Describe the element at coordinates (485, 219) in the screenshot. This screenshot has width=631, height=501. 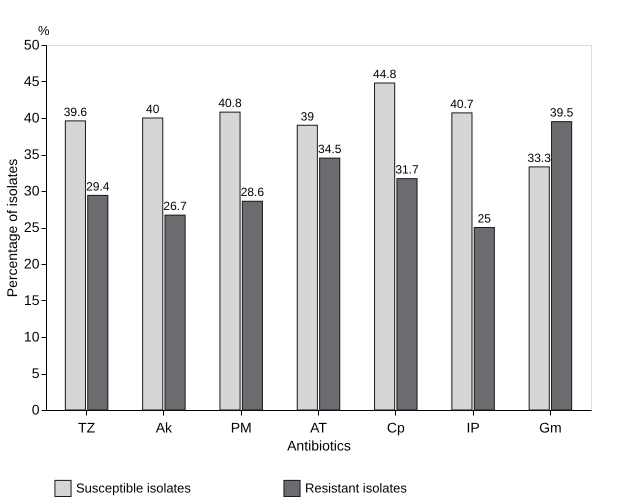
I see `data-label: 25` at that location.